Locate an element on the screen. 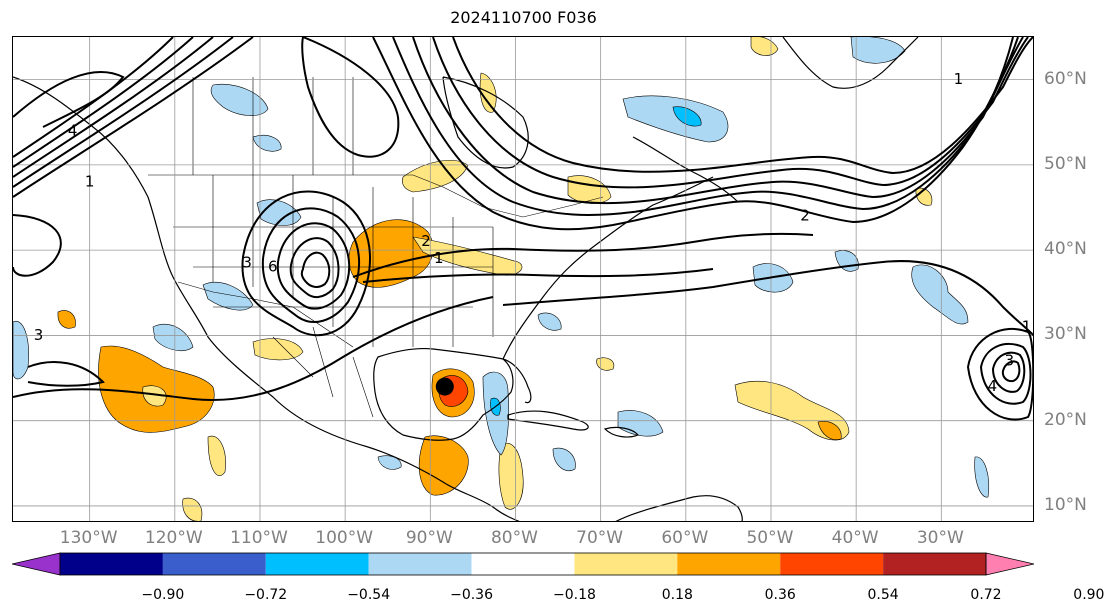  colorbar-extend-max is located at coordinates (1009, 564).